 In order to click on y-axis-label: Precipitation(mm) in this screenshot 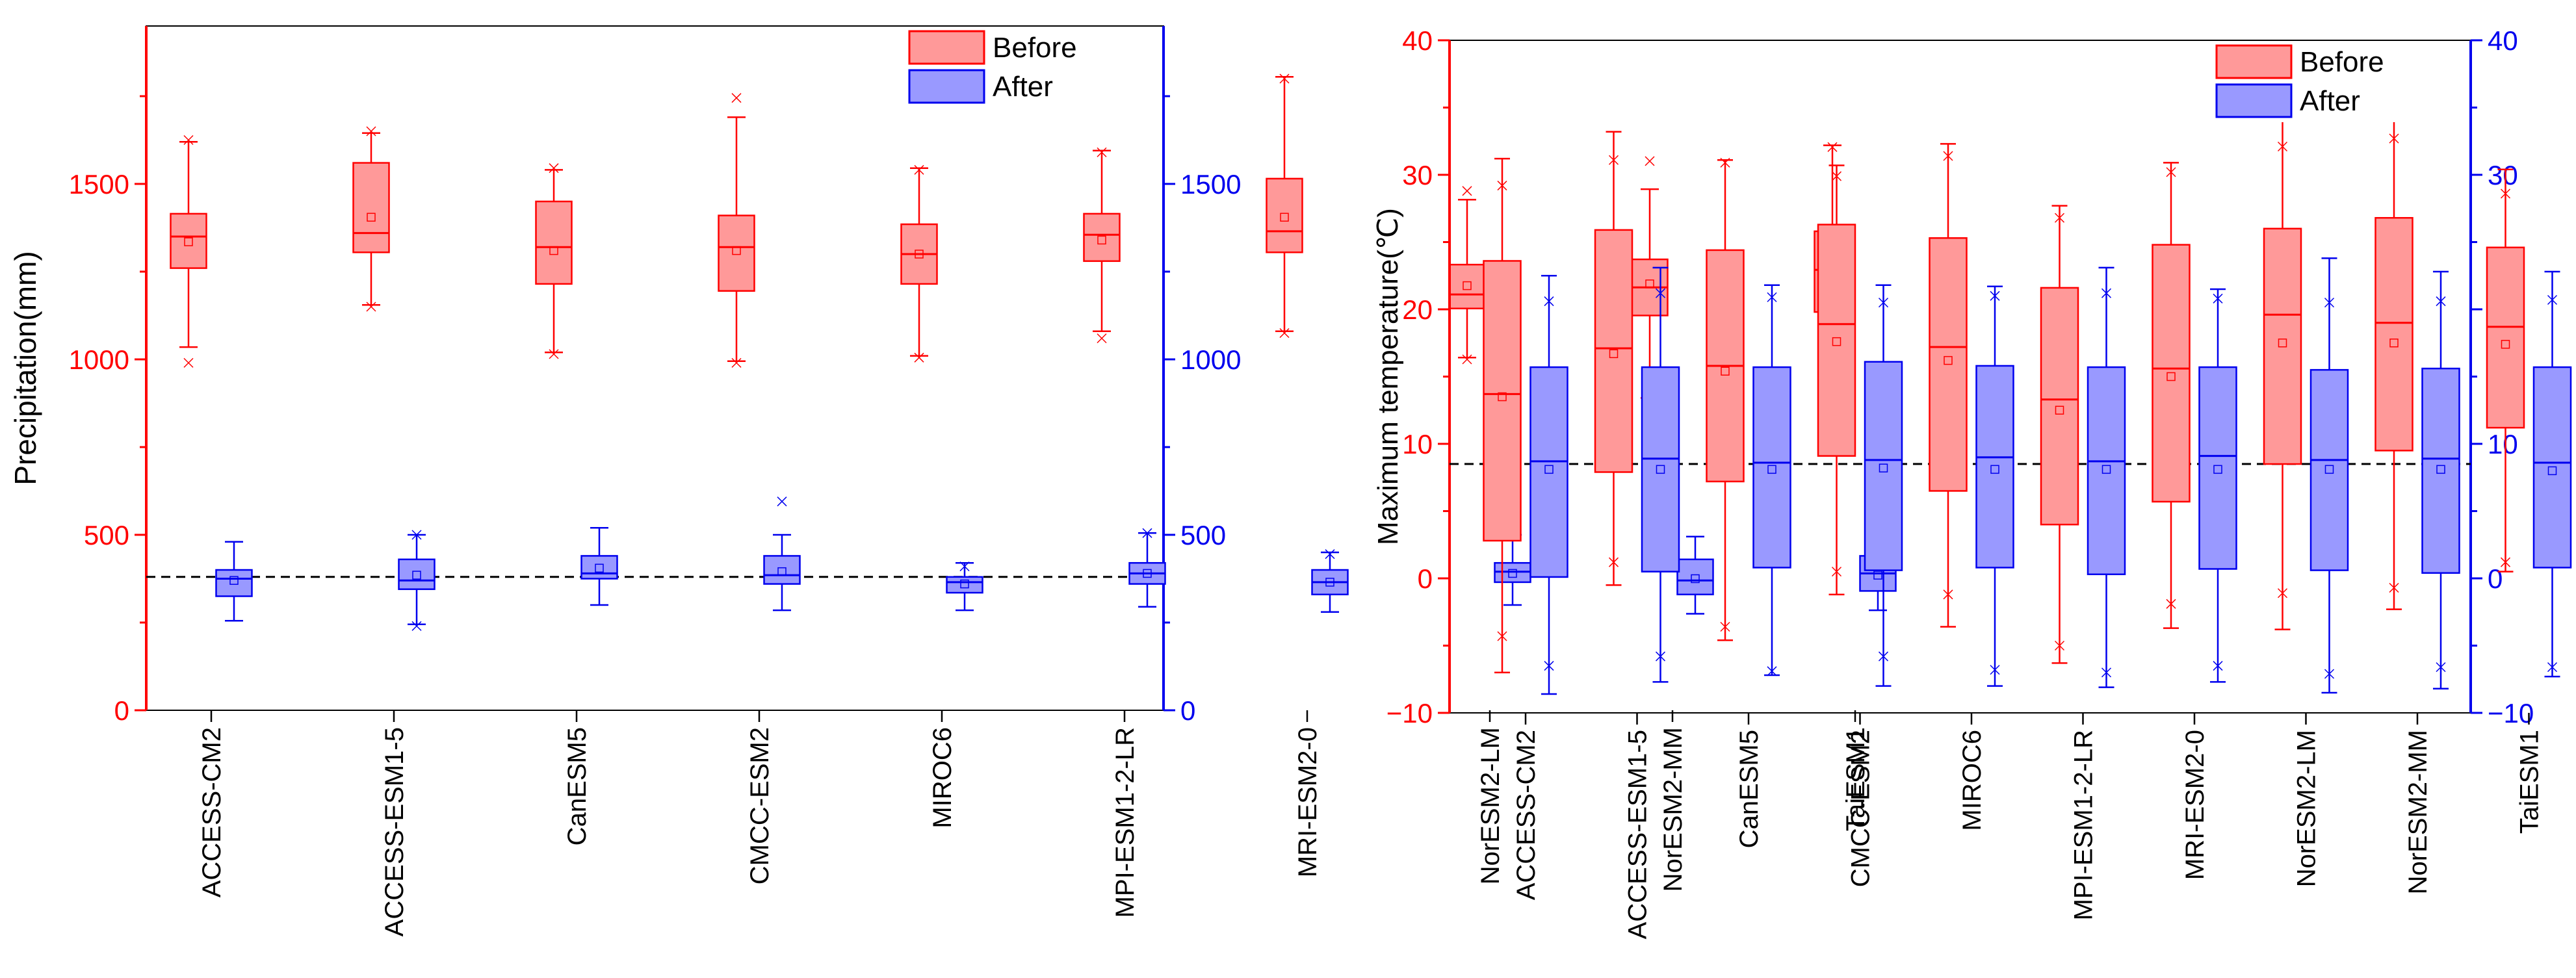, I will do `click(25, 368)`.